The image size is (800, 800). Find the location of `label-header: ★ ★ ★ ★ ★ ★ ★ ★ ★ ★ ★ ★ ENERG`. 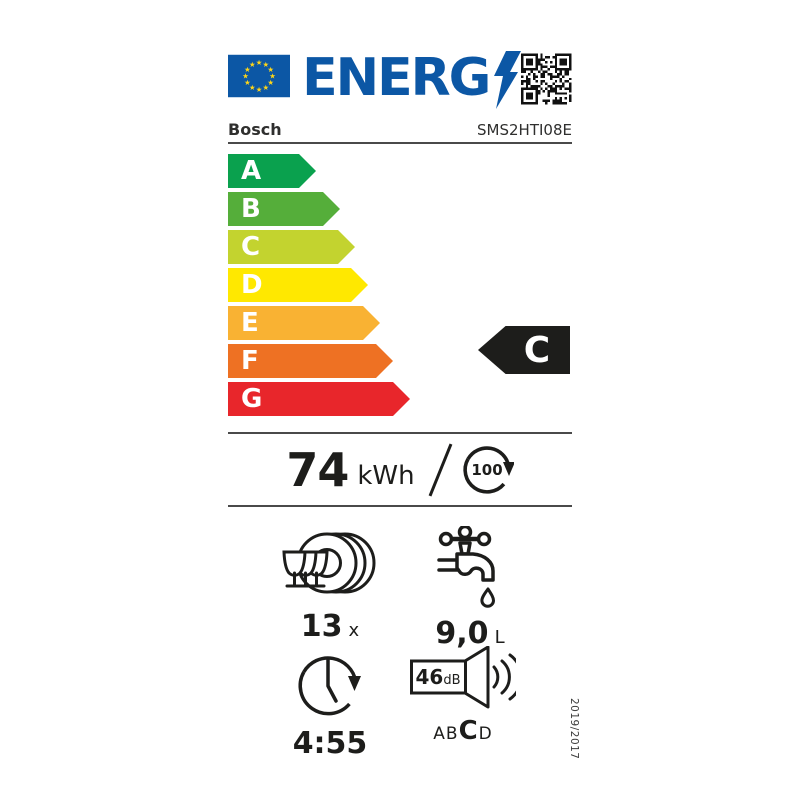

label-header: ★ ★ ★ ★ ★ ★ ★ ★ ★ ★ ★ ★ ENERG is located at coordinates (400, 79).